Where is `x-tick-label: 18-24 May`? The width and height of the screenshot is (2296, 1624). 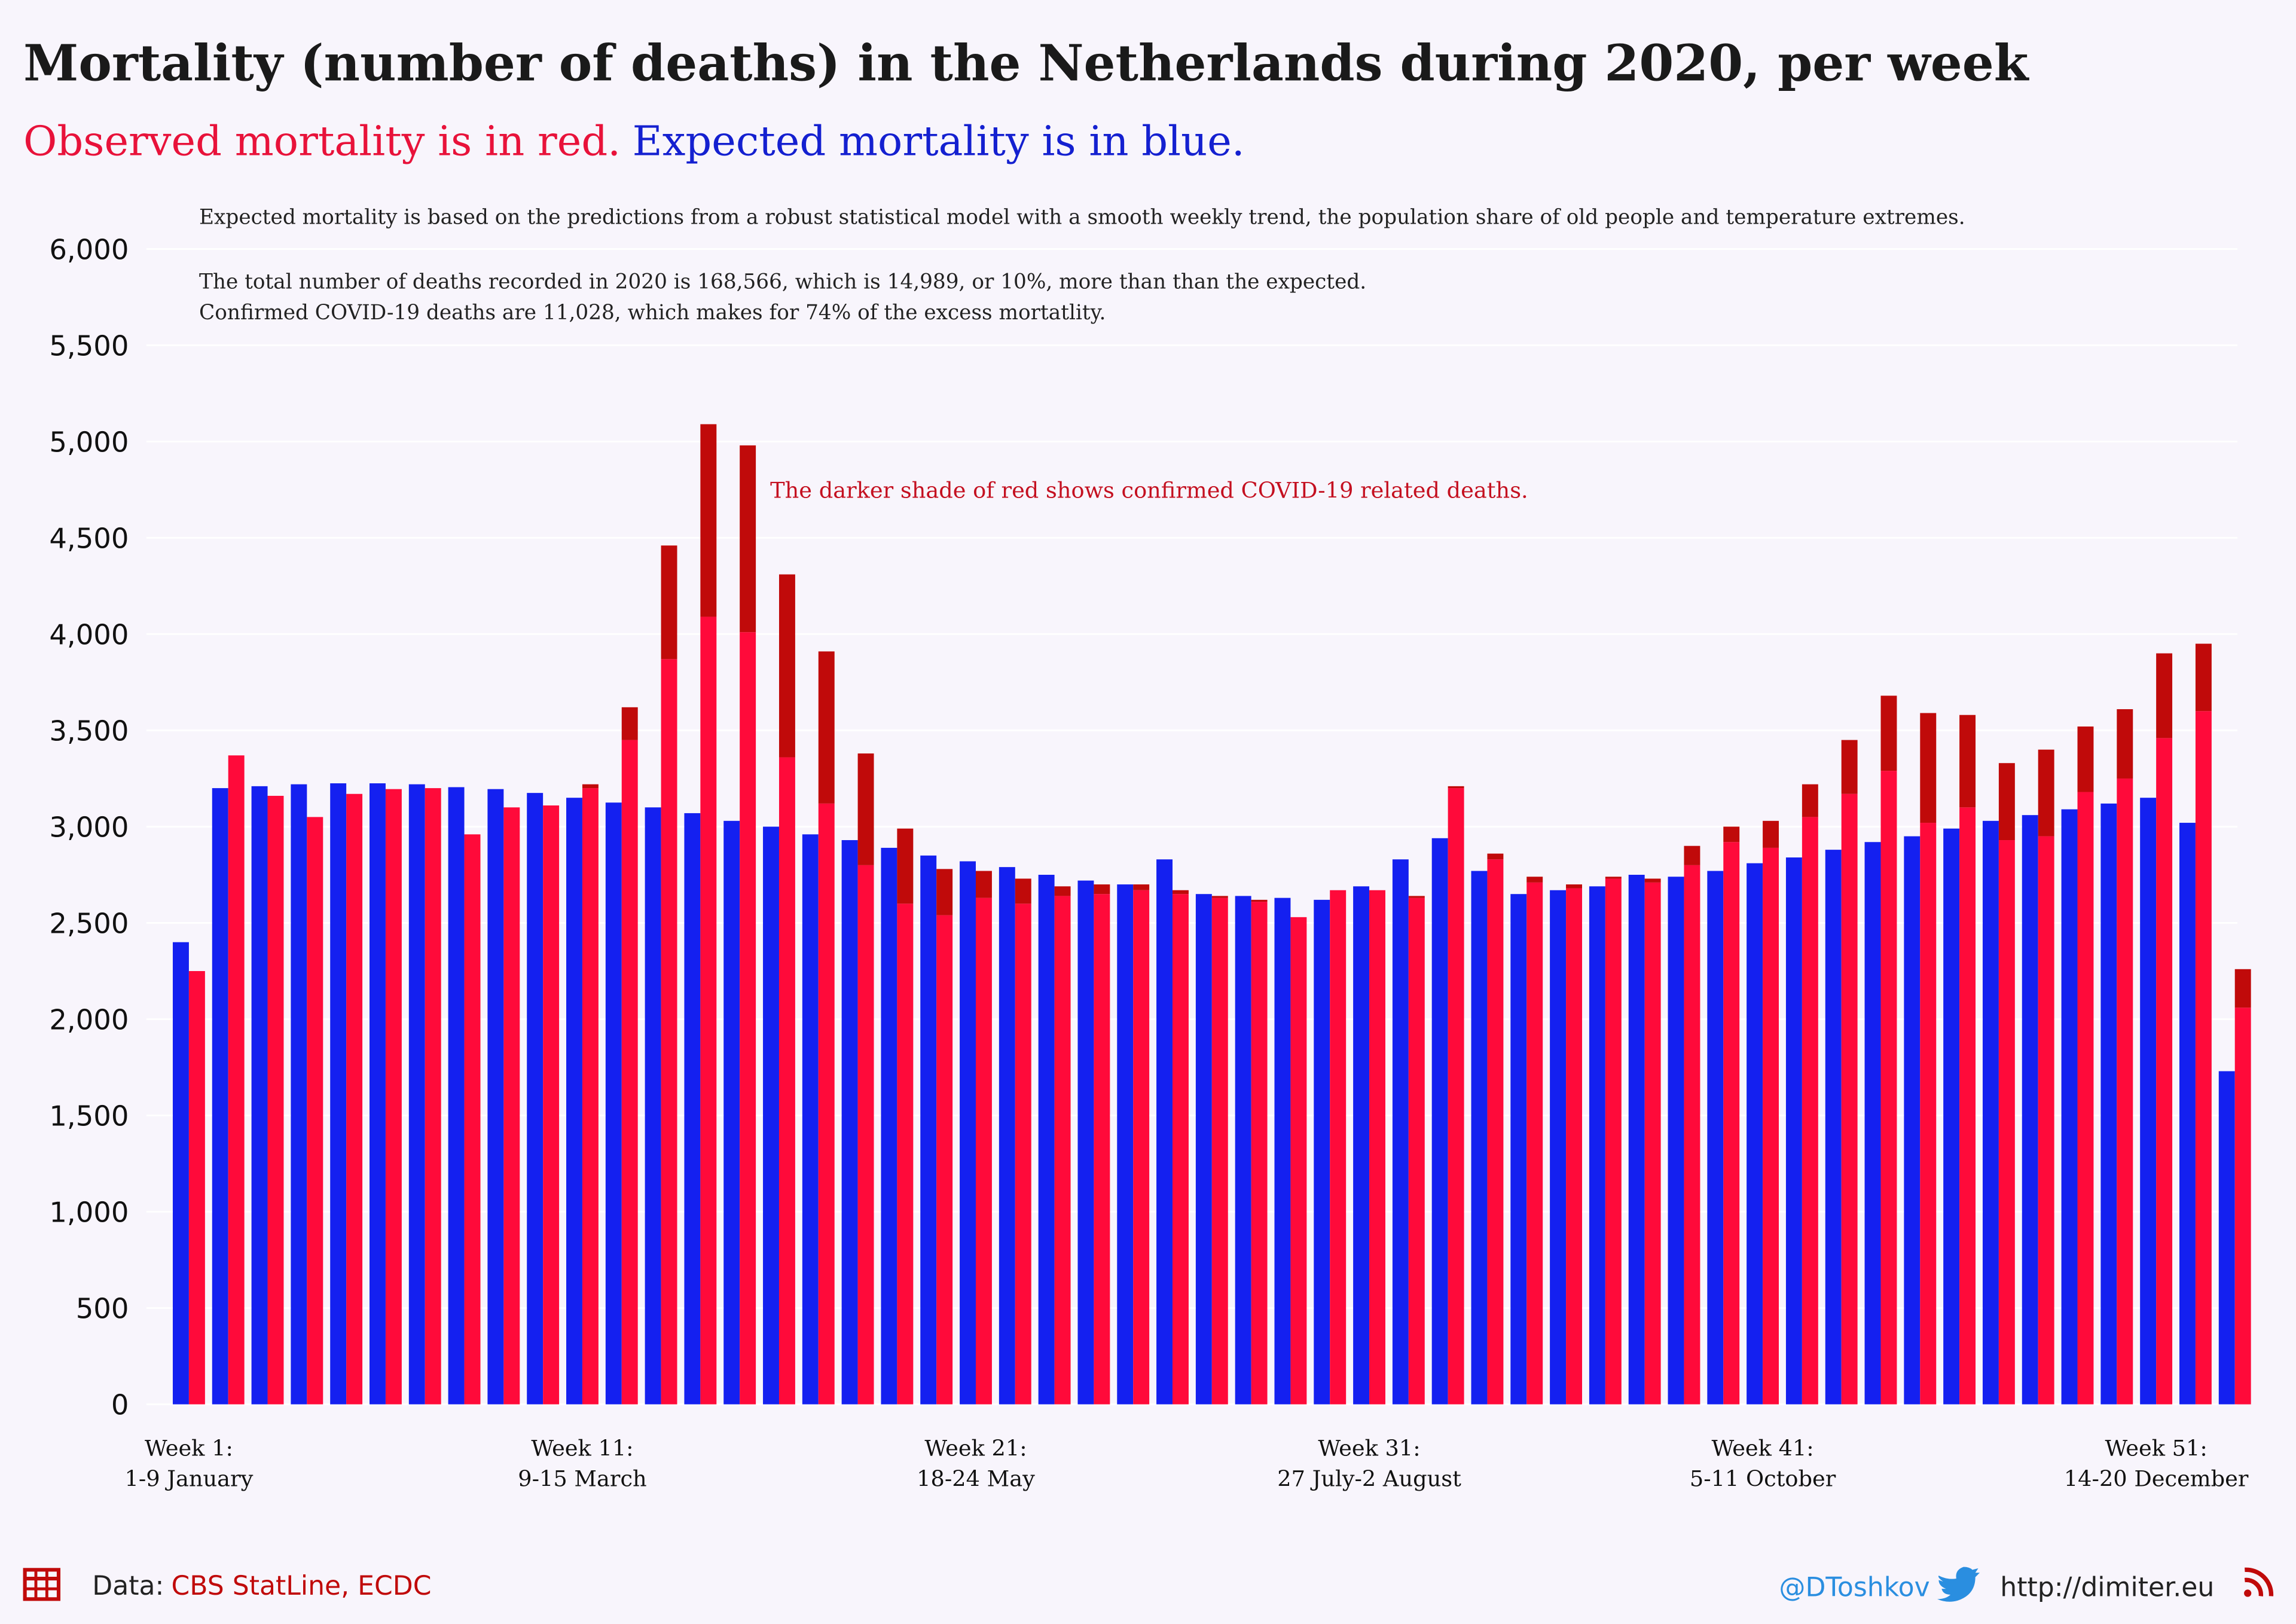
x-tick-label: 18-24 May is located at coordinates (976, 1479).